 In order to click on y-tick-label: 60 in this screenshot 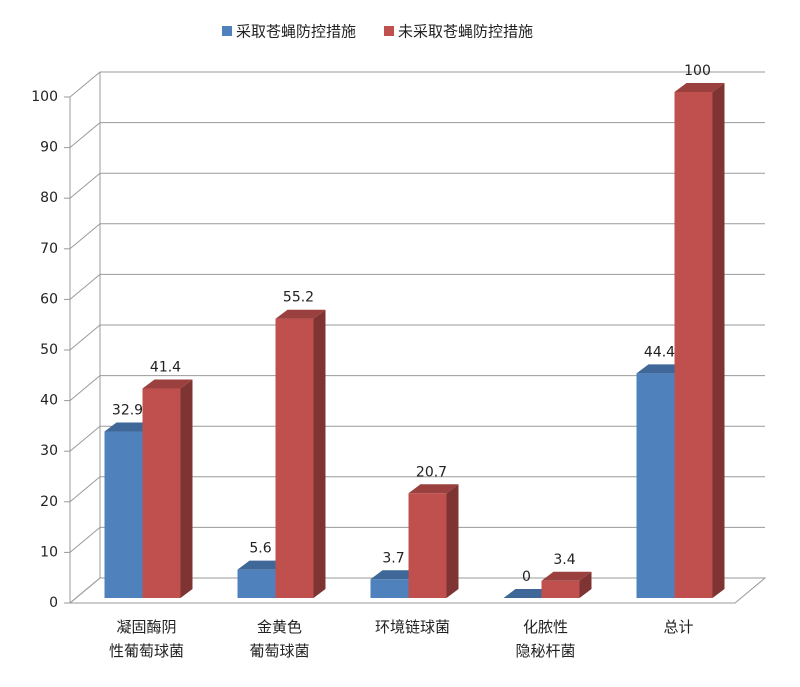, I will do `click(49, 299)`.